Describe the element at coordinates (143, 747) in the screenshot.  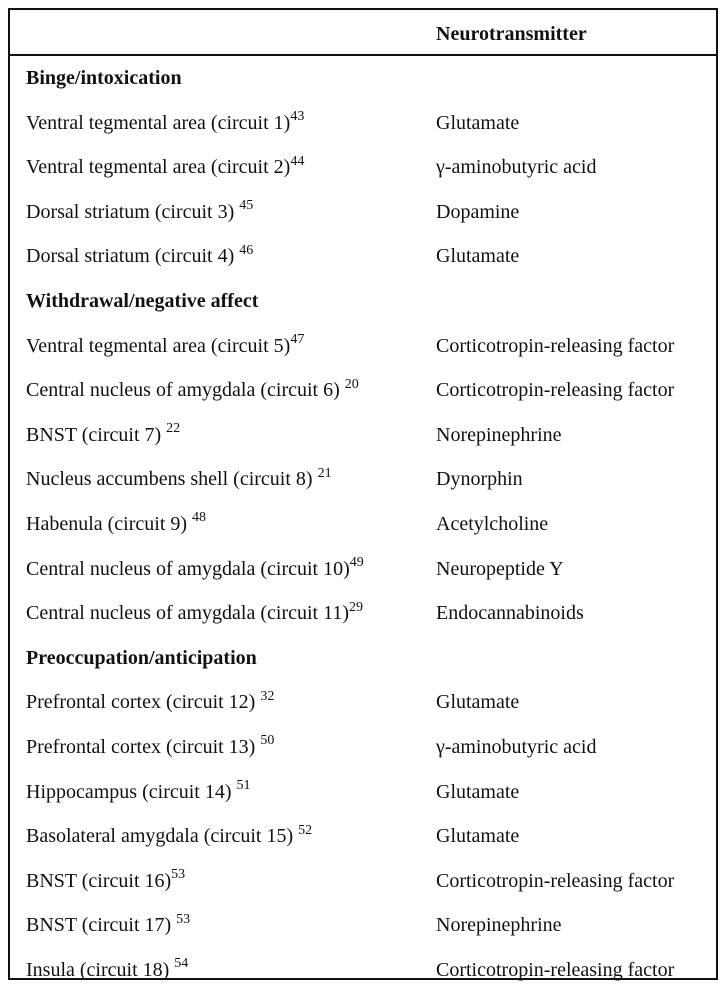
I see `brain-region-text: Prefrontal cortex (circuit 13)` at that location.